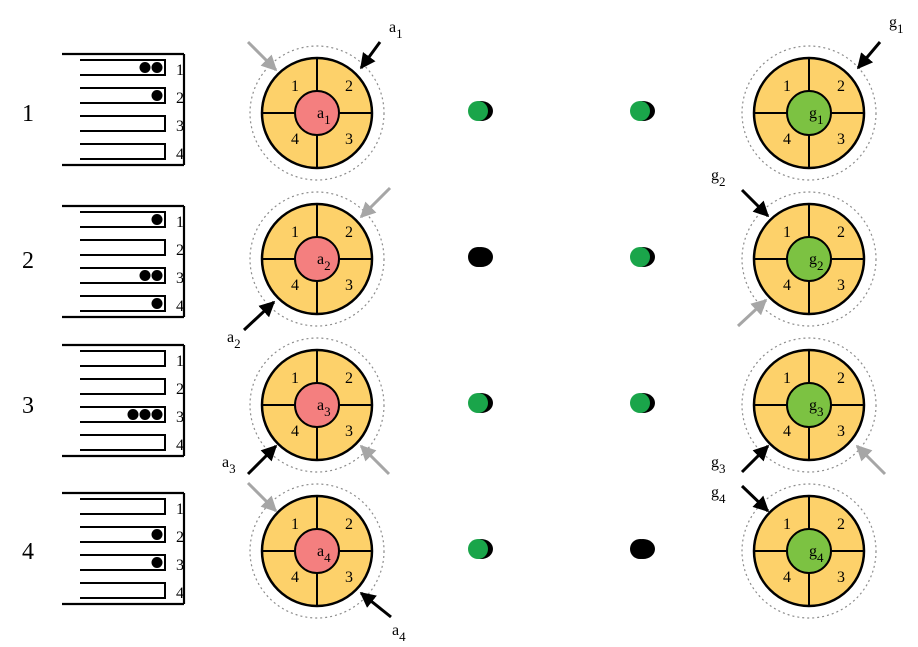 The height and width of the screenshot is (647, 918). Describe the element at coordinates (718, 465) in the screenshot. I see `arrow-label-g3: g3` at that location.